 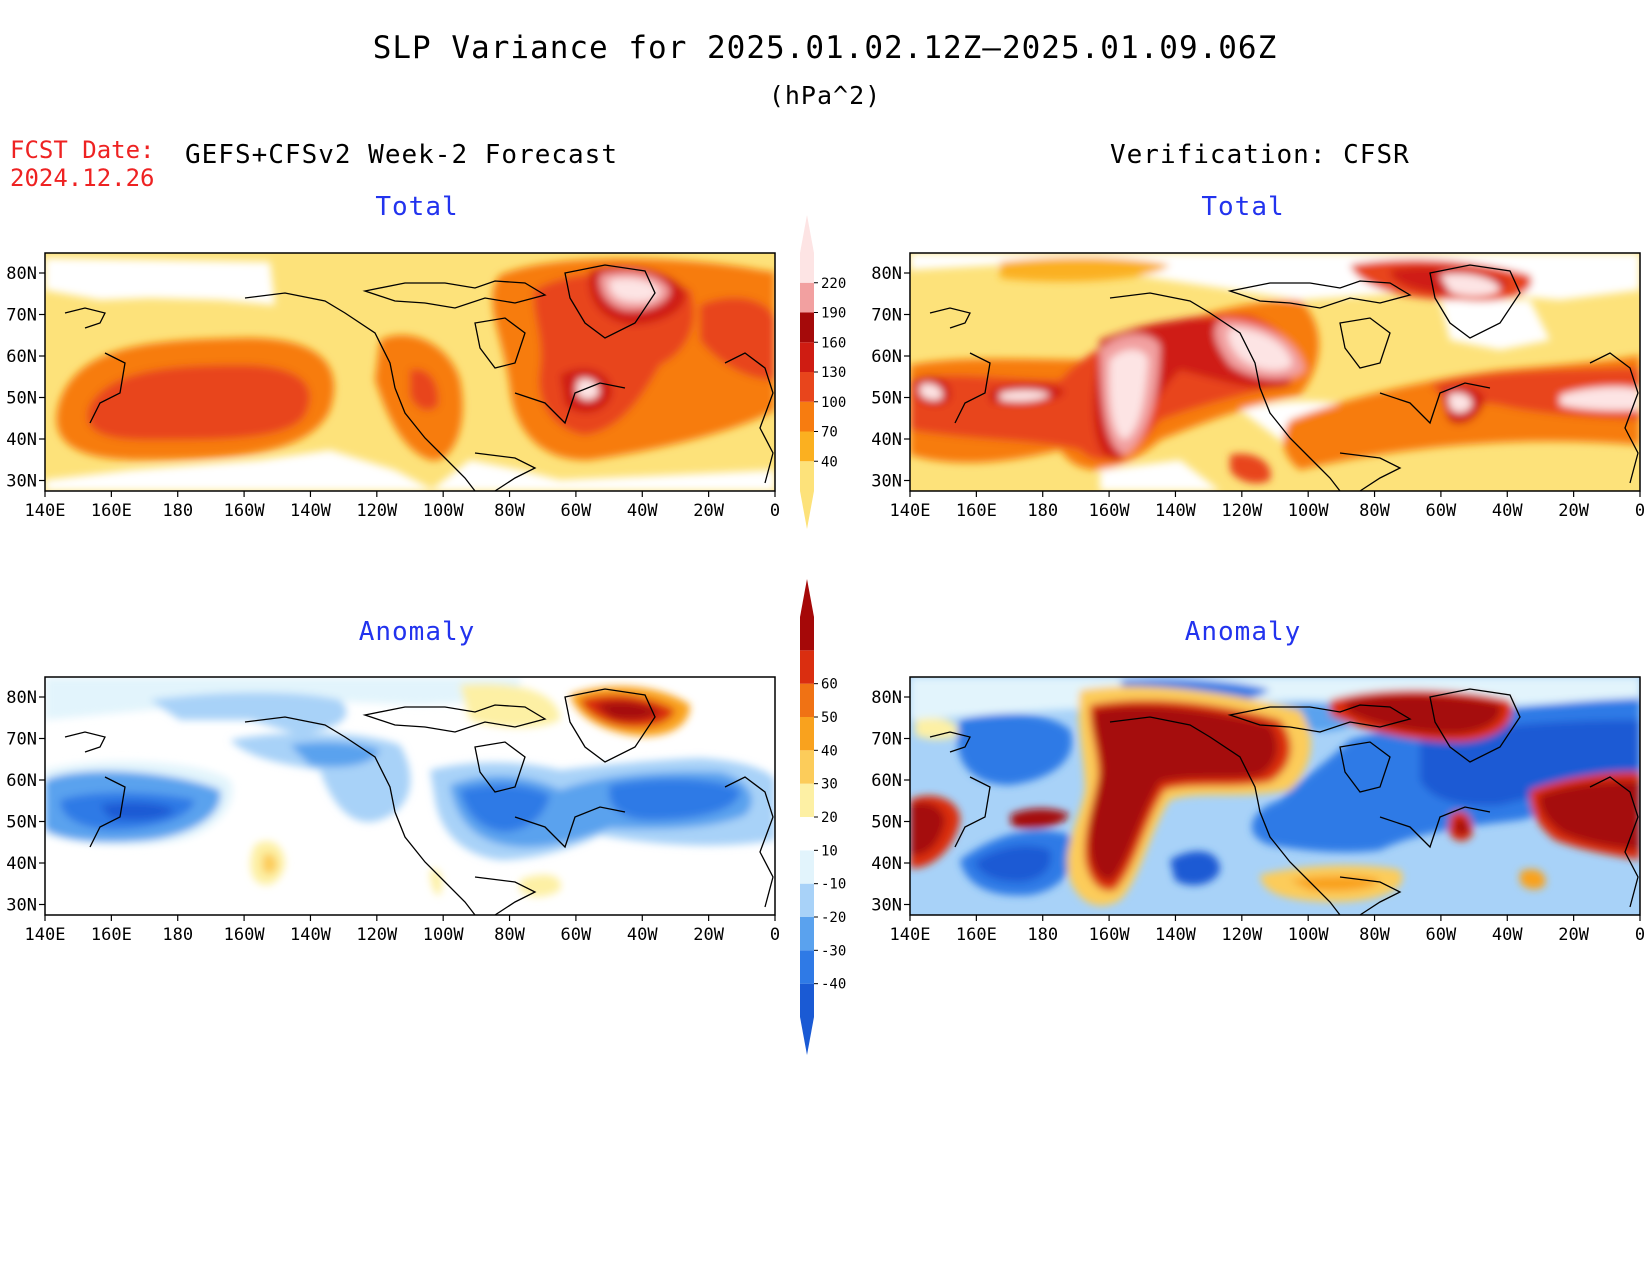 What do you see at coordinates (829, 718) in the screenshot?
I see `colorbar-level-label: 50` at bounding box center [829, 718].